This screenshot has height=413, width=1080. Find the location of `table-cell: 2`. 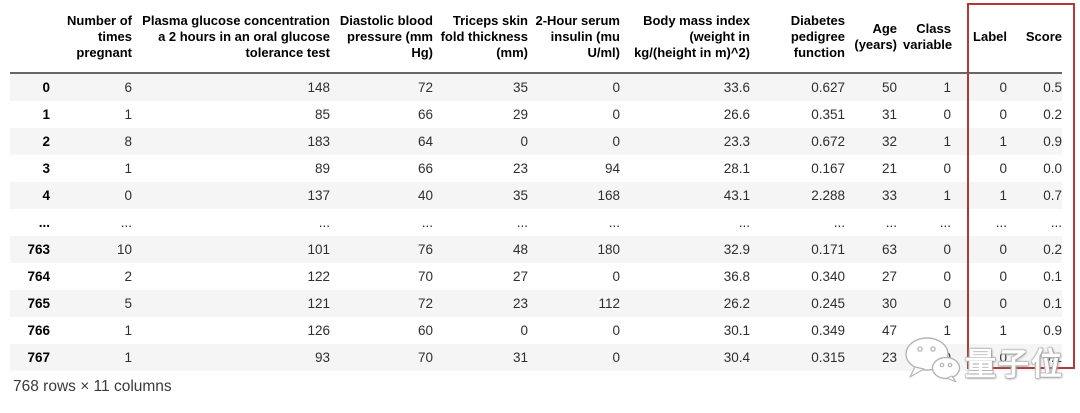

table-cell: 2 is located at coordinates (128, 276).